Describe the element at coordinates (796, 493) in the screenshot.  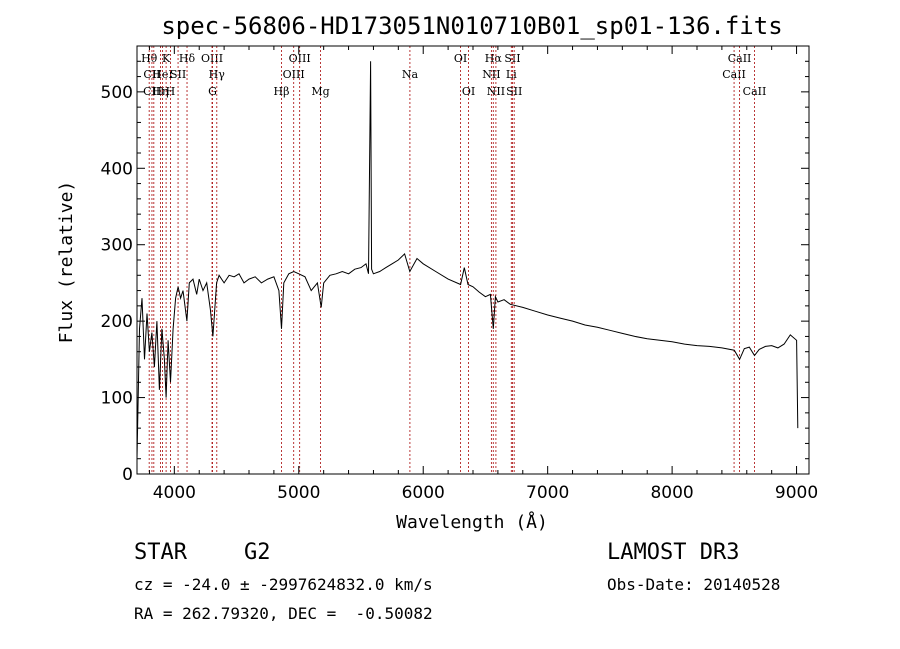
I see `x-tick-label-5: 9000` at that location.